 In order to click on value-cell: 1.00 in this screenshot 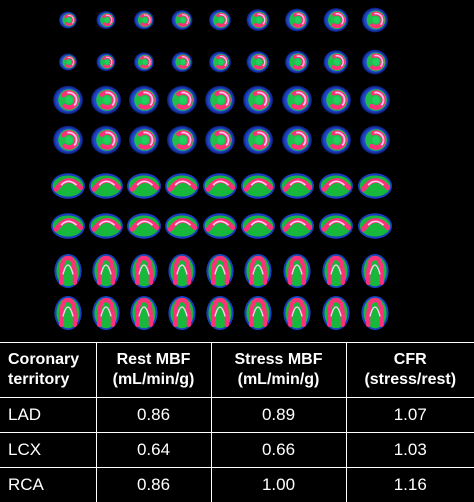, I will do `click(278, 484)`.